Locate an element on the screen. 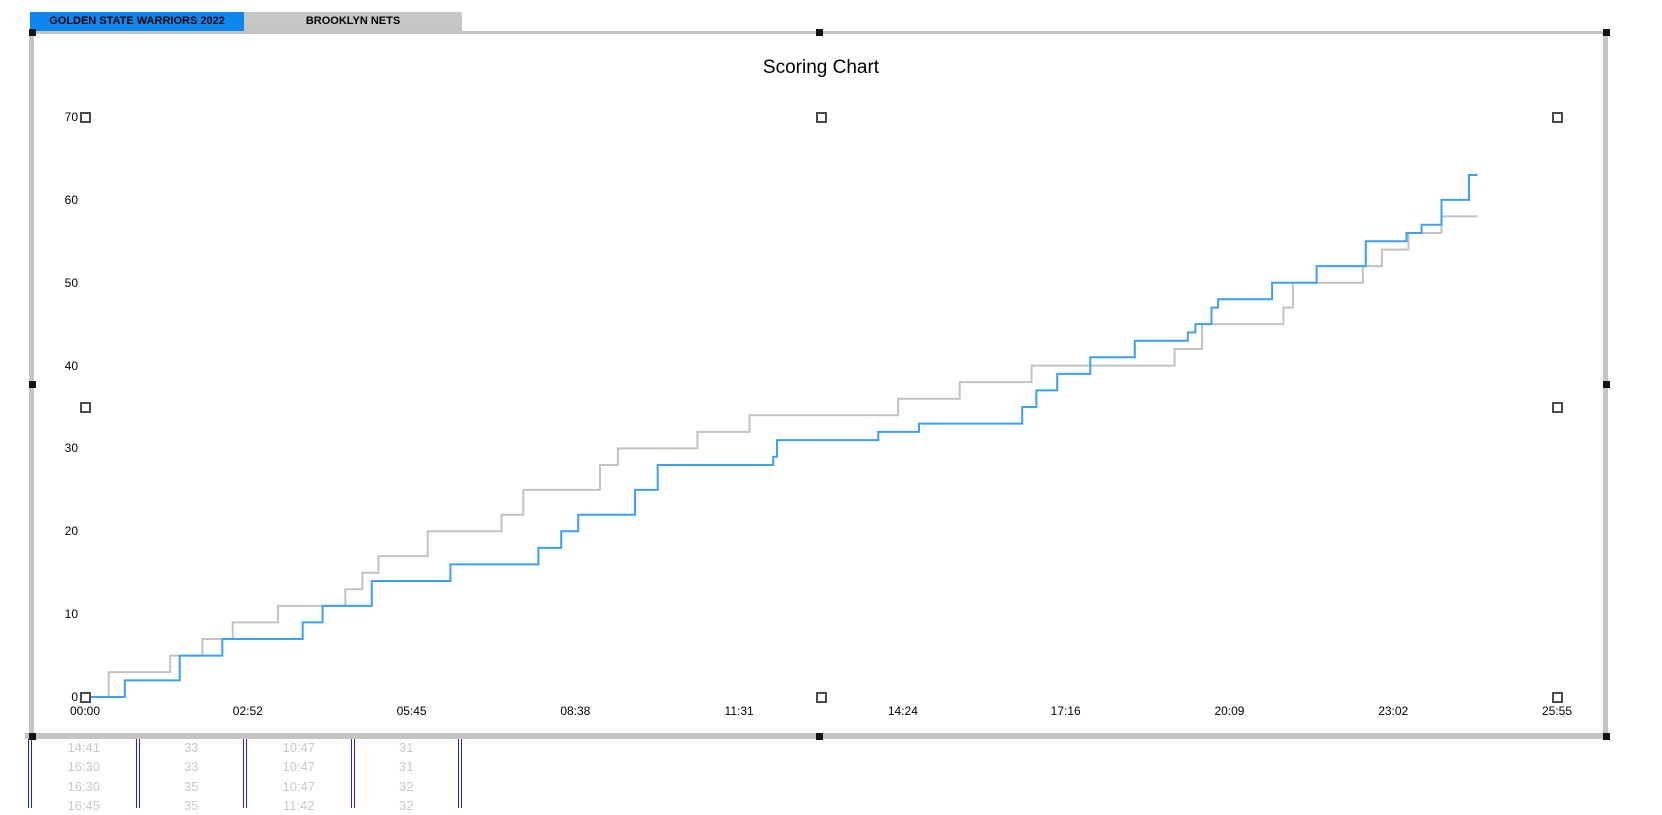  x-tick-label: 05:45 is located at coordinates (411, 711).